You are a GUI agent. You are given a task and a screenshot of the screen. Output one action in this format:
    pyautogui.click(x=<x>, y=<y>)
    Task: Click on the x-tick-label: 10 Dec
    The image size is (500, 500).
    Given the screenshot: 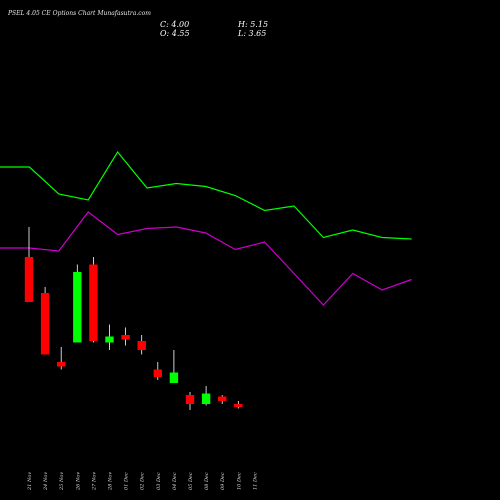 What is the action you would take?
    pyautogui.click(x=239, y=481)
    